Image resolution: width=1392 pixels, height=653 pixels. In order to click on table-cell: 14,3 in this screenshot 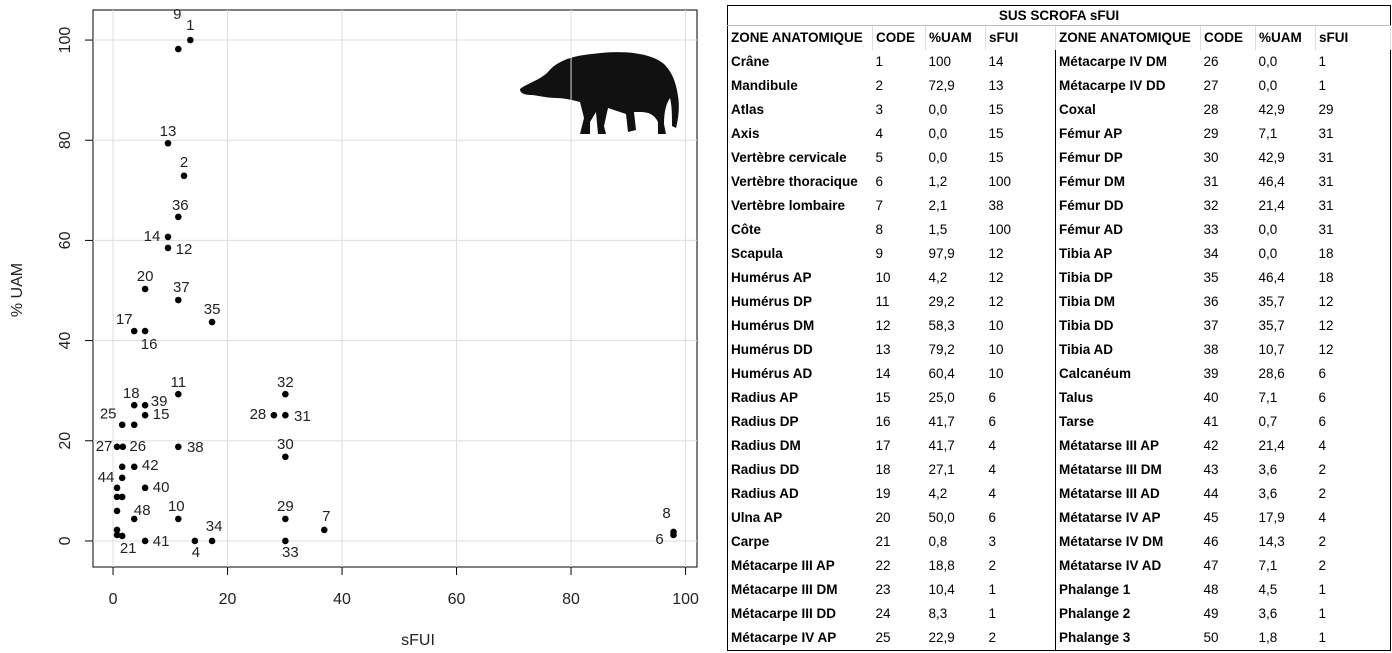, I will do `click(1271, 541)`.